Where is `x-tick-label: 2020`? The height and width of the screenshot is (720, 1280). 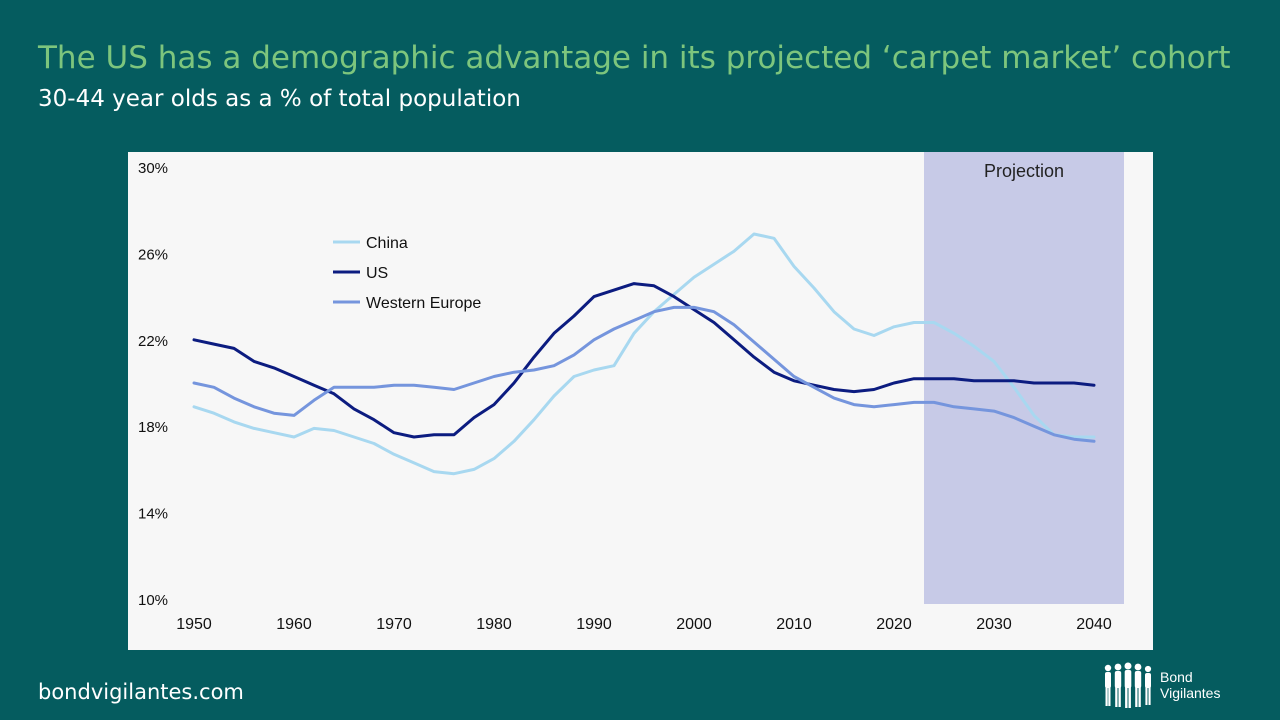 x-tick-label: 2020 is located at coordinates (894, 624).